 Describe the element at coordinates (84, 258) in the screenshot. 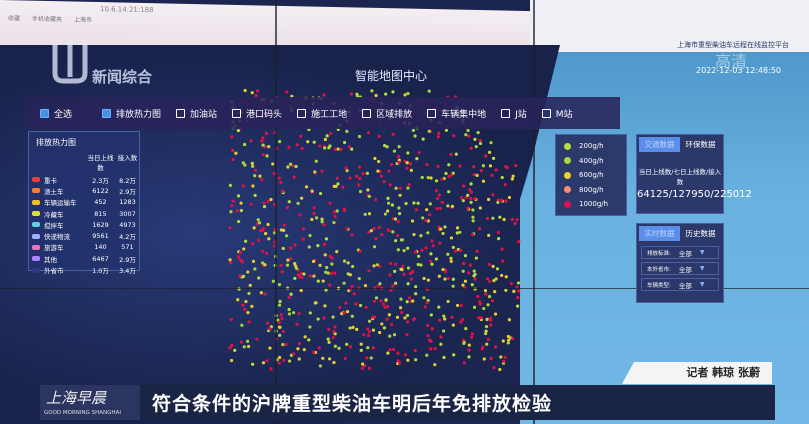

I see `vehicle-row: 其他 6467 2.9万` at that location.